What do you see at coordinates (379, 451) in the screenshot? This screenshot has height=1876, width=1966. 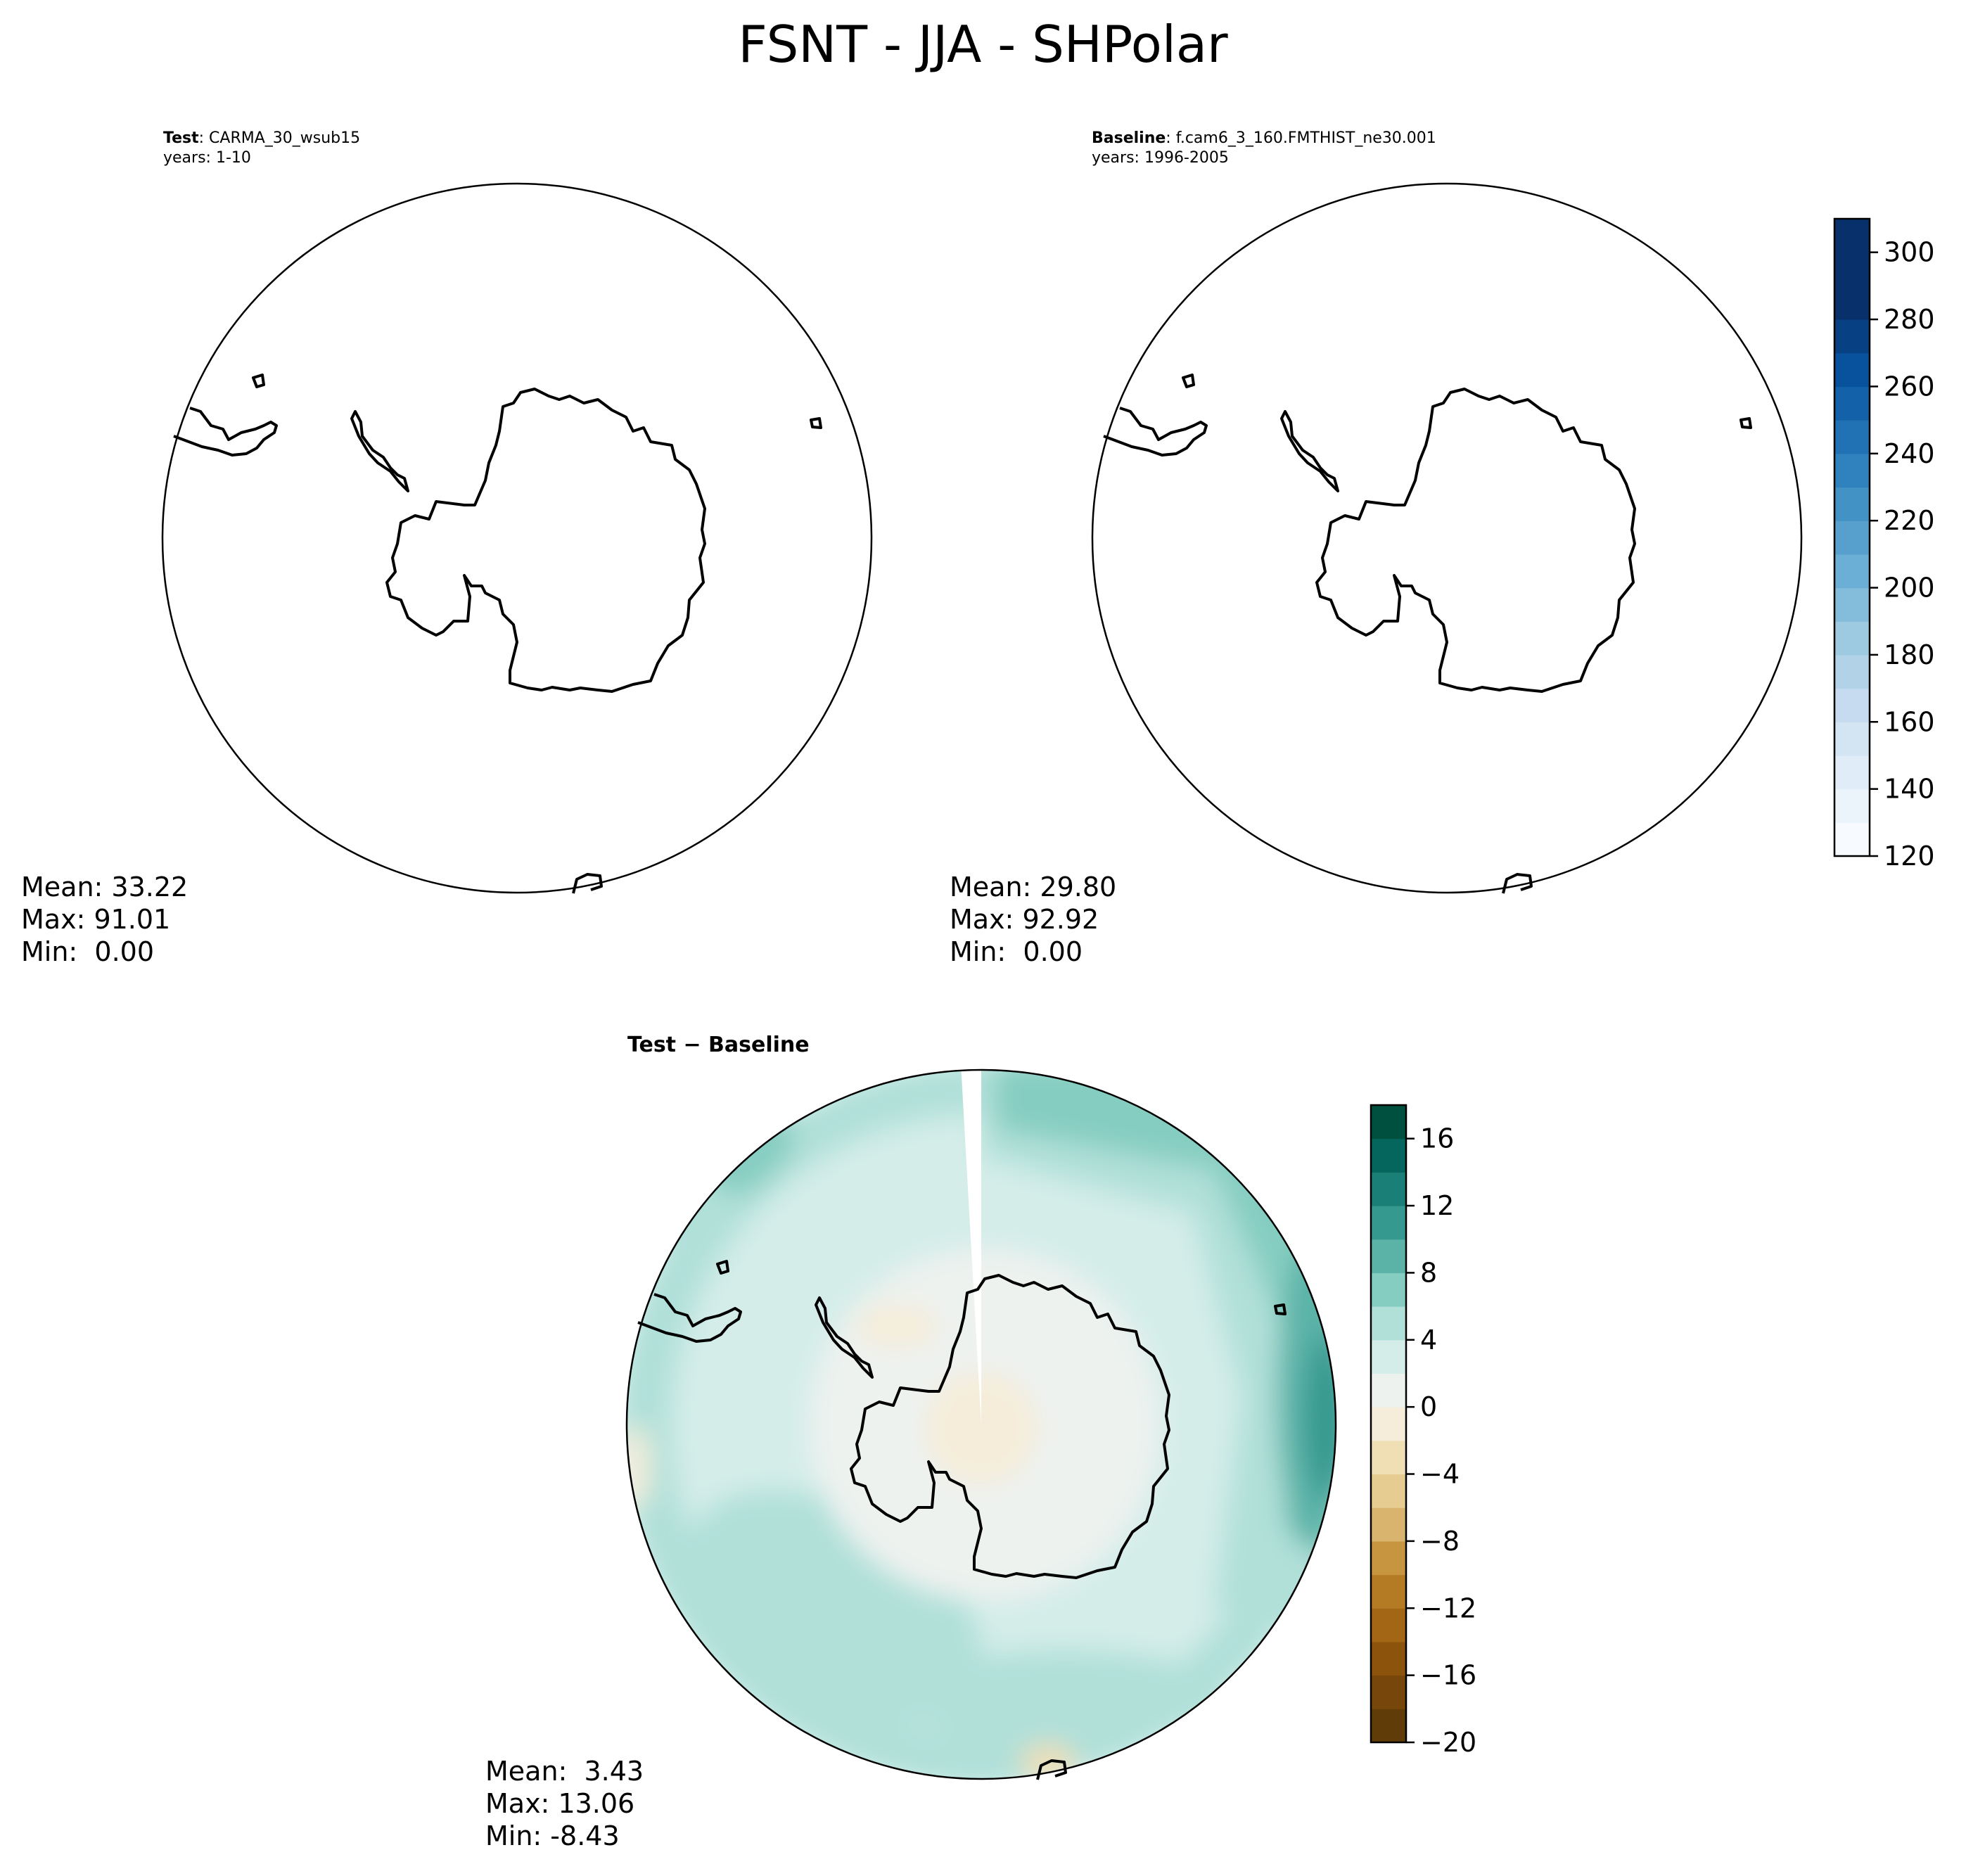 I see `test-peninsula-coast` at bounding box center [379, 451].